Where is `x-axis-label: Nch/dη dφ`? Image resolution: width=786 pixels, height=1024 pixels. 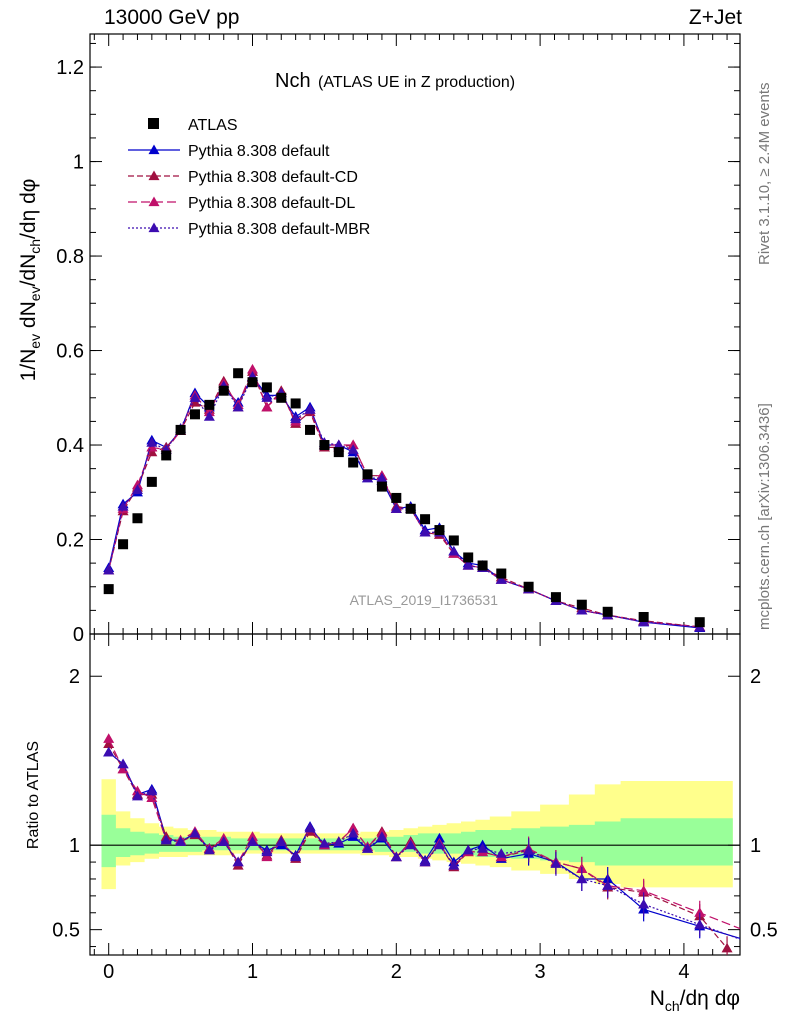
x-axis-label: Nch/dη dφ is located at coordinates (695, 1000).